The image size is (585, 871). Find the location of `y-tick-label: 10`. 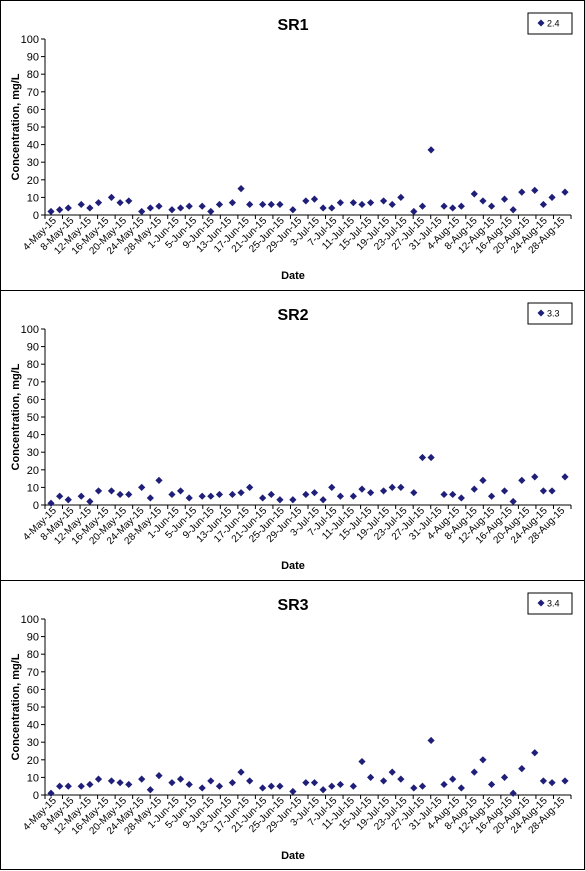

y-tick-label: 10 is located at coordinates (33, 488).